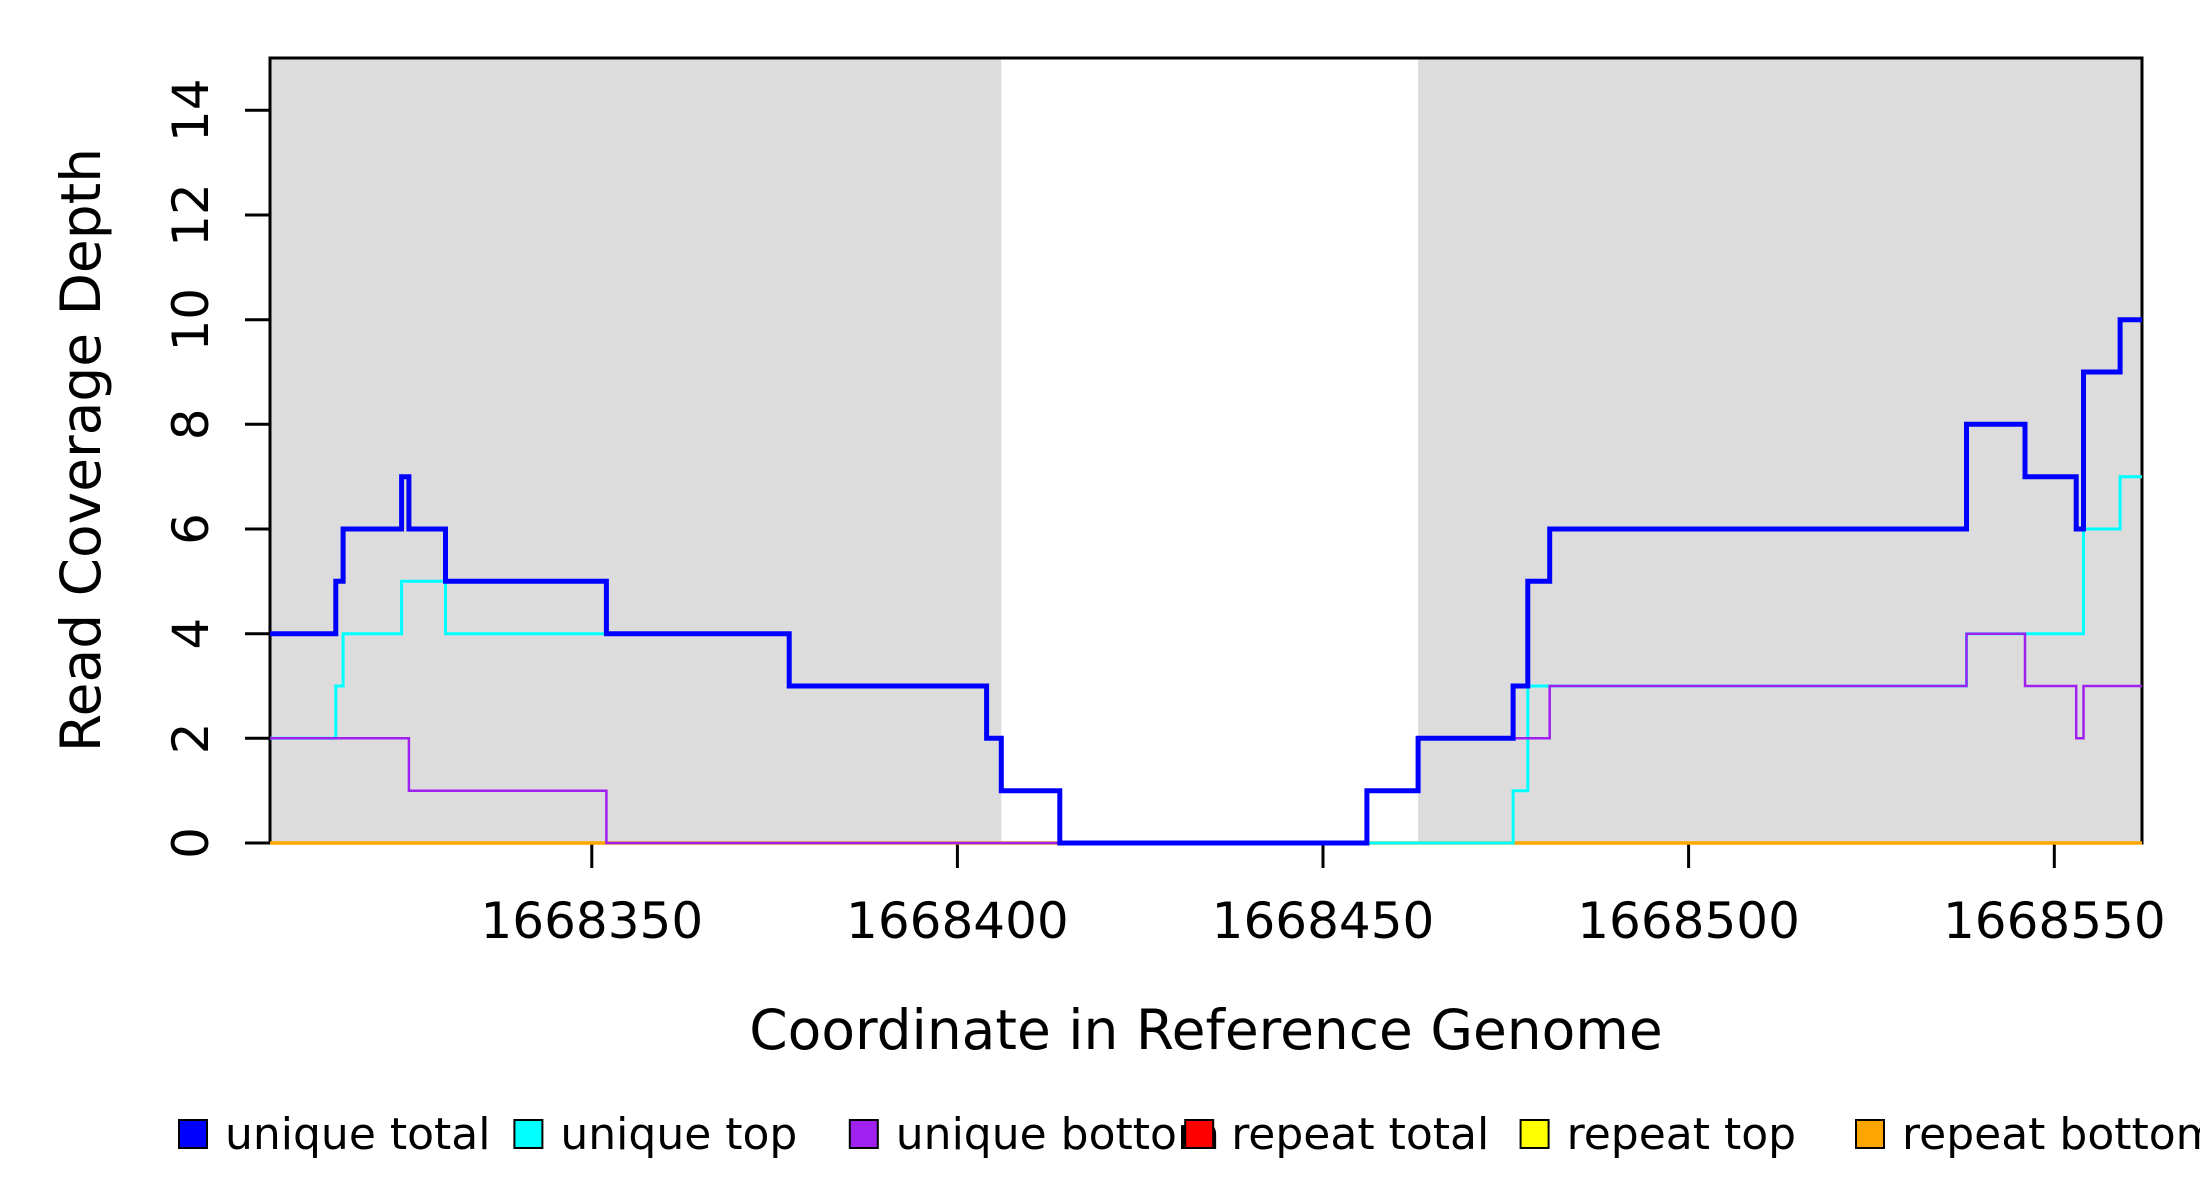  I want to click on x-tick-label: 1668550, so click(2054, 921).